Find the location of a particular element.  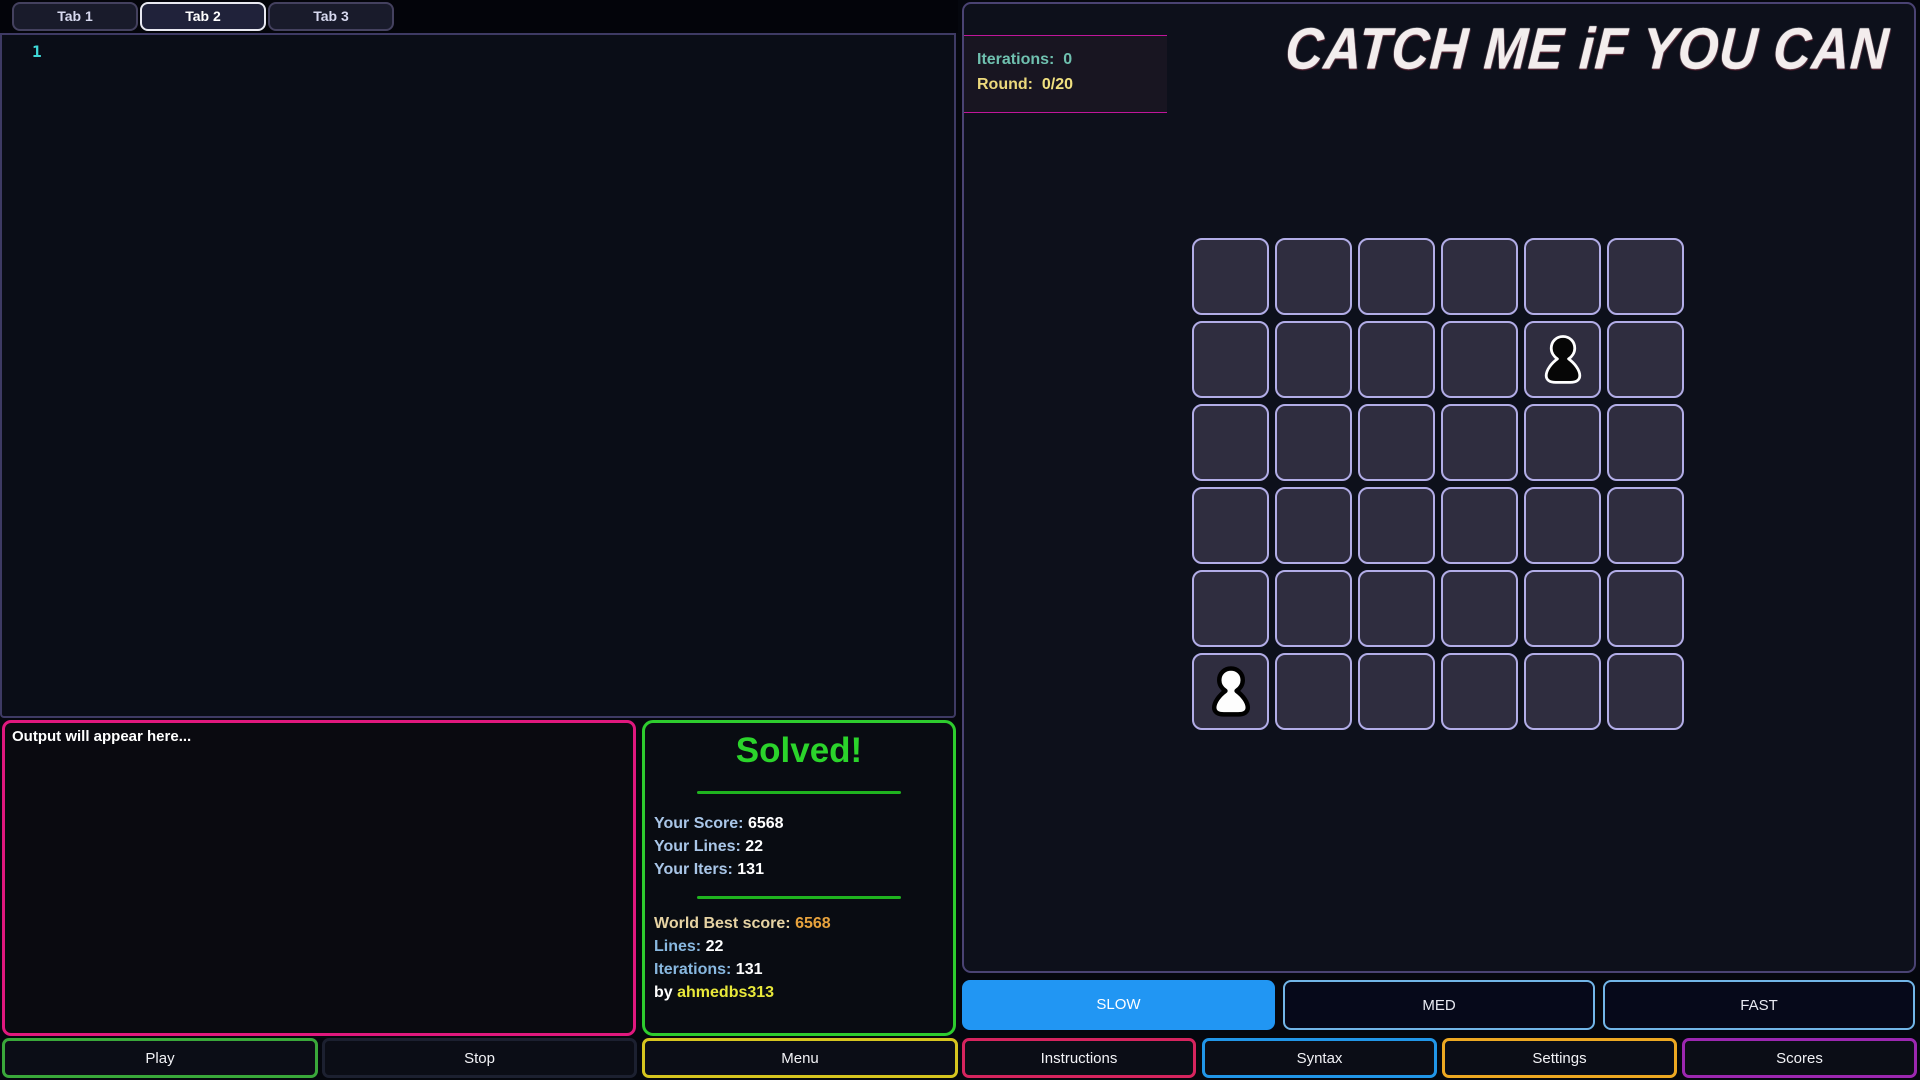

your-lines-label: Your Lines: is located at coordinates (697, 846).